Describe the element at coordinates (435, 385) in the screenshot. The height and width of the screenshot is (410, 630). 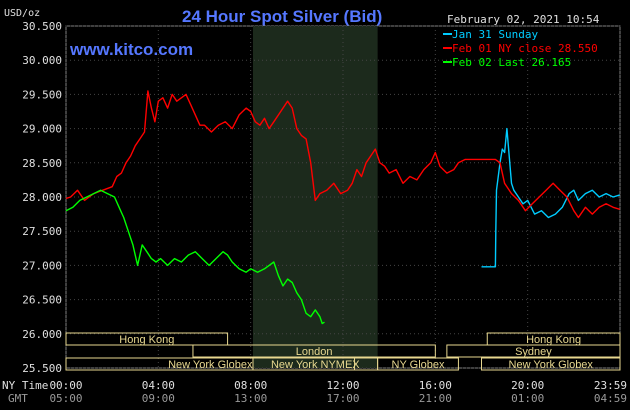
I see `x-tick-label-ny: 16:00` at that location.